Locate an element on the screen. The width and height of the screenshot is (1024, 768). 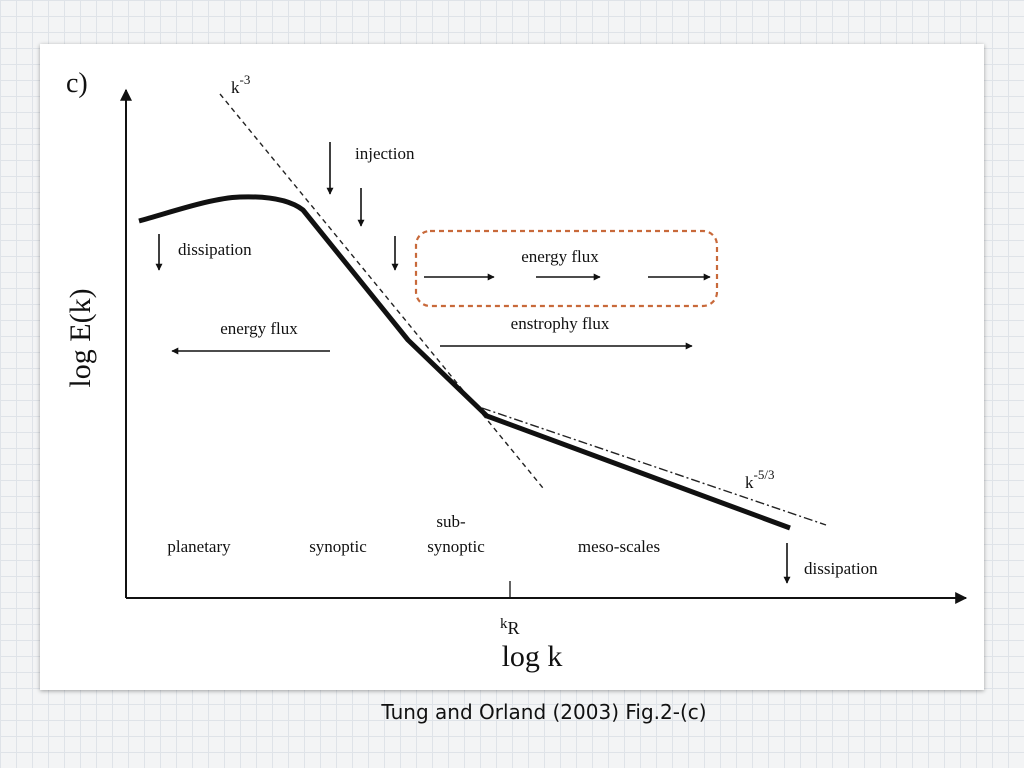
x-axis-label: log k is located at coordinates (532, 656).